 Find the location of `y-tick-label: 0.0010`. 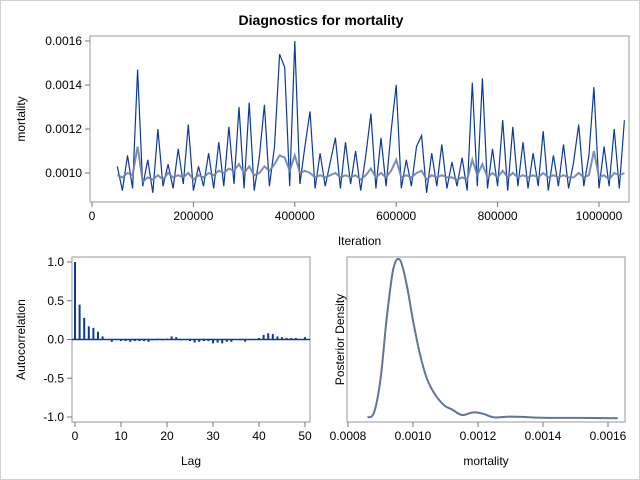

y-tick-label: 0.0010 is located at coordinates (63, 173).